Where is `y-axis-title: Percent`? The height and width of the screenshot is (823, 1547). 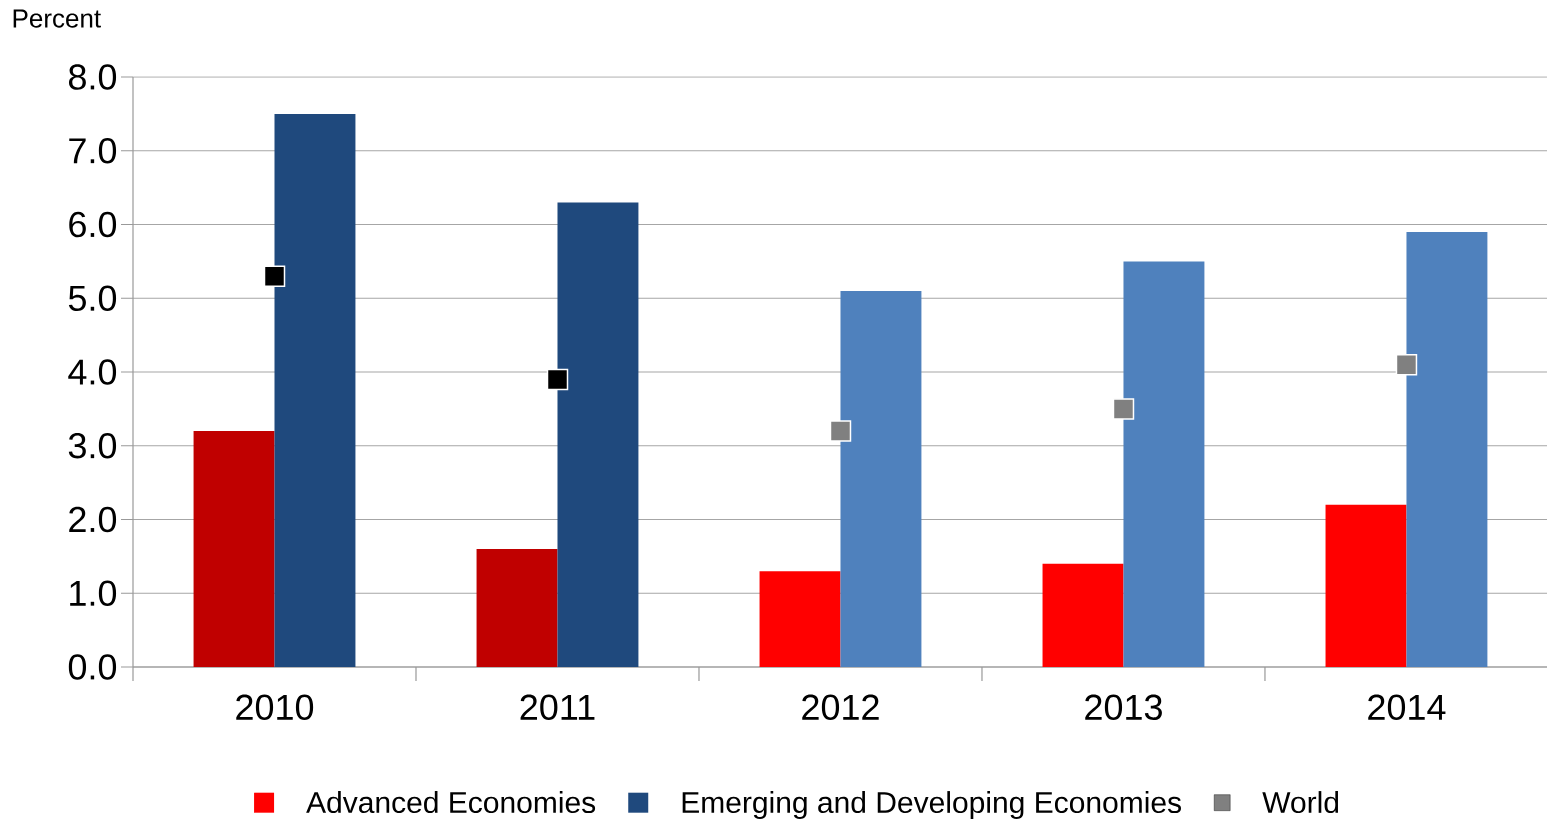 y-axis-title: Percent is located at coordinates (57, 18).